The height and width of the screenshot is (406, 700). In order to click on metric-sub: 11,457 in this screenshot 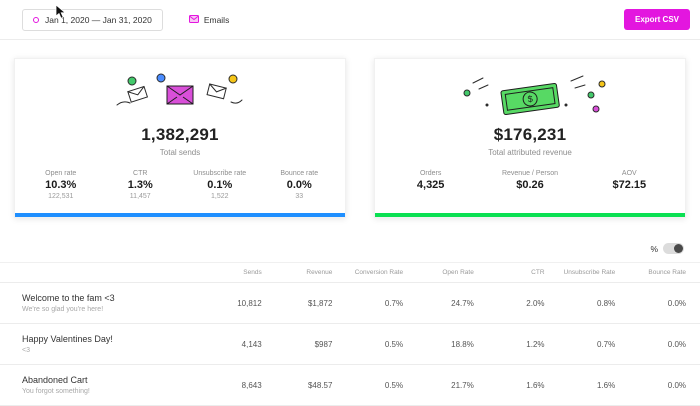, I will do `click(140, 196)`.